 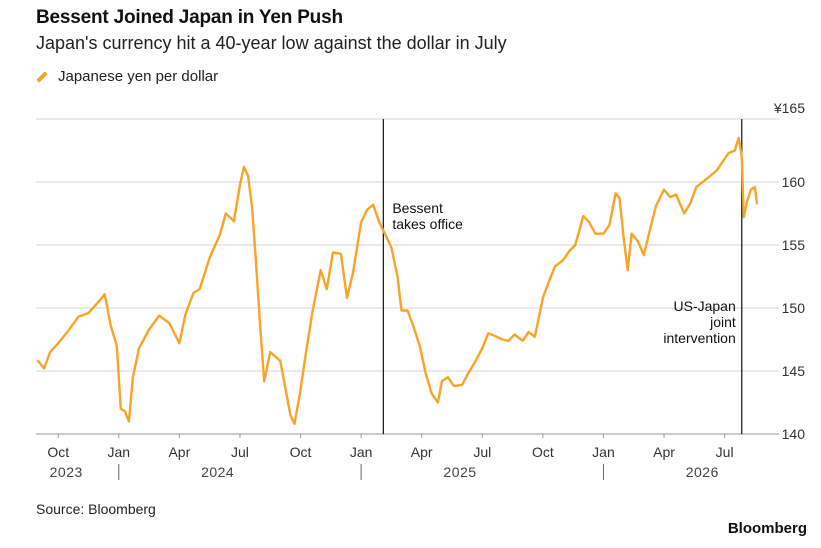 I want to click on y-tick-label: 150, so click(x=794, y=308).